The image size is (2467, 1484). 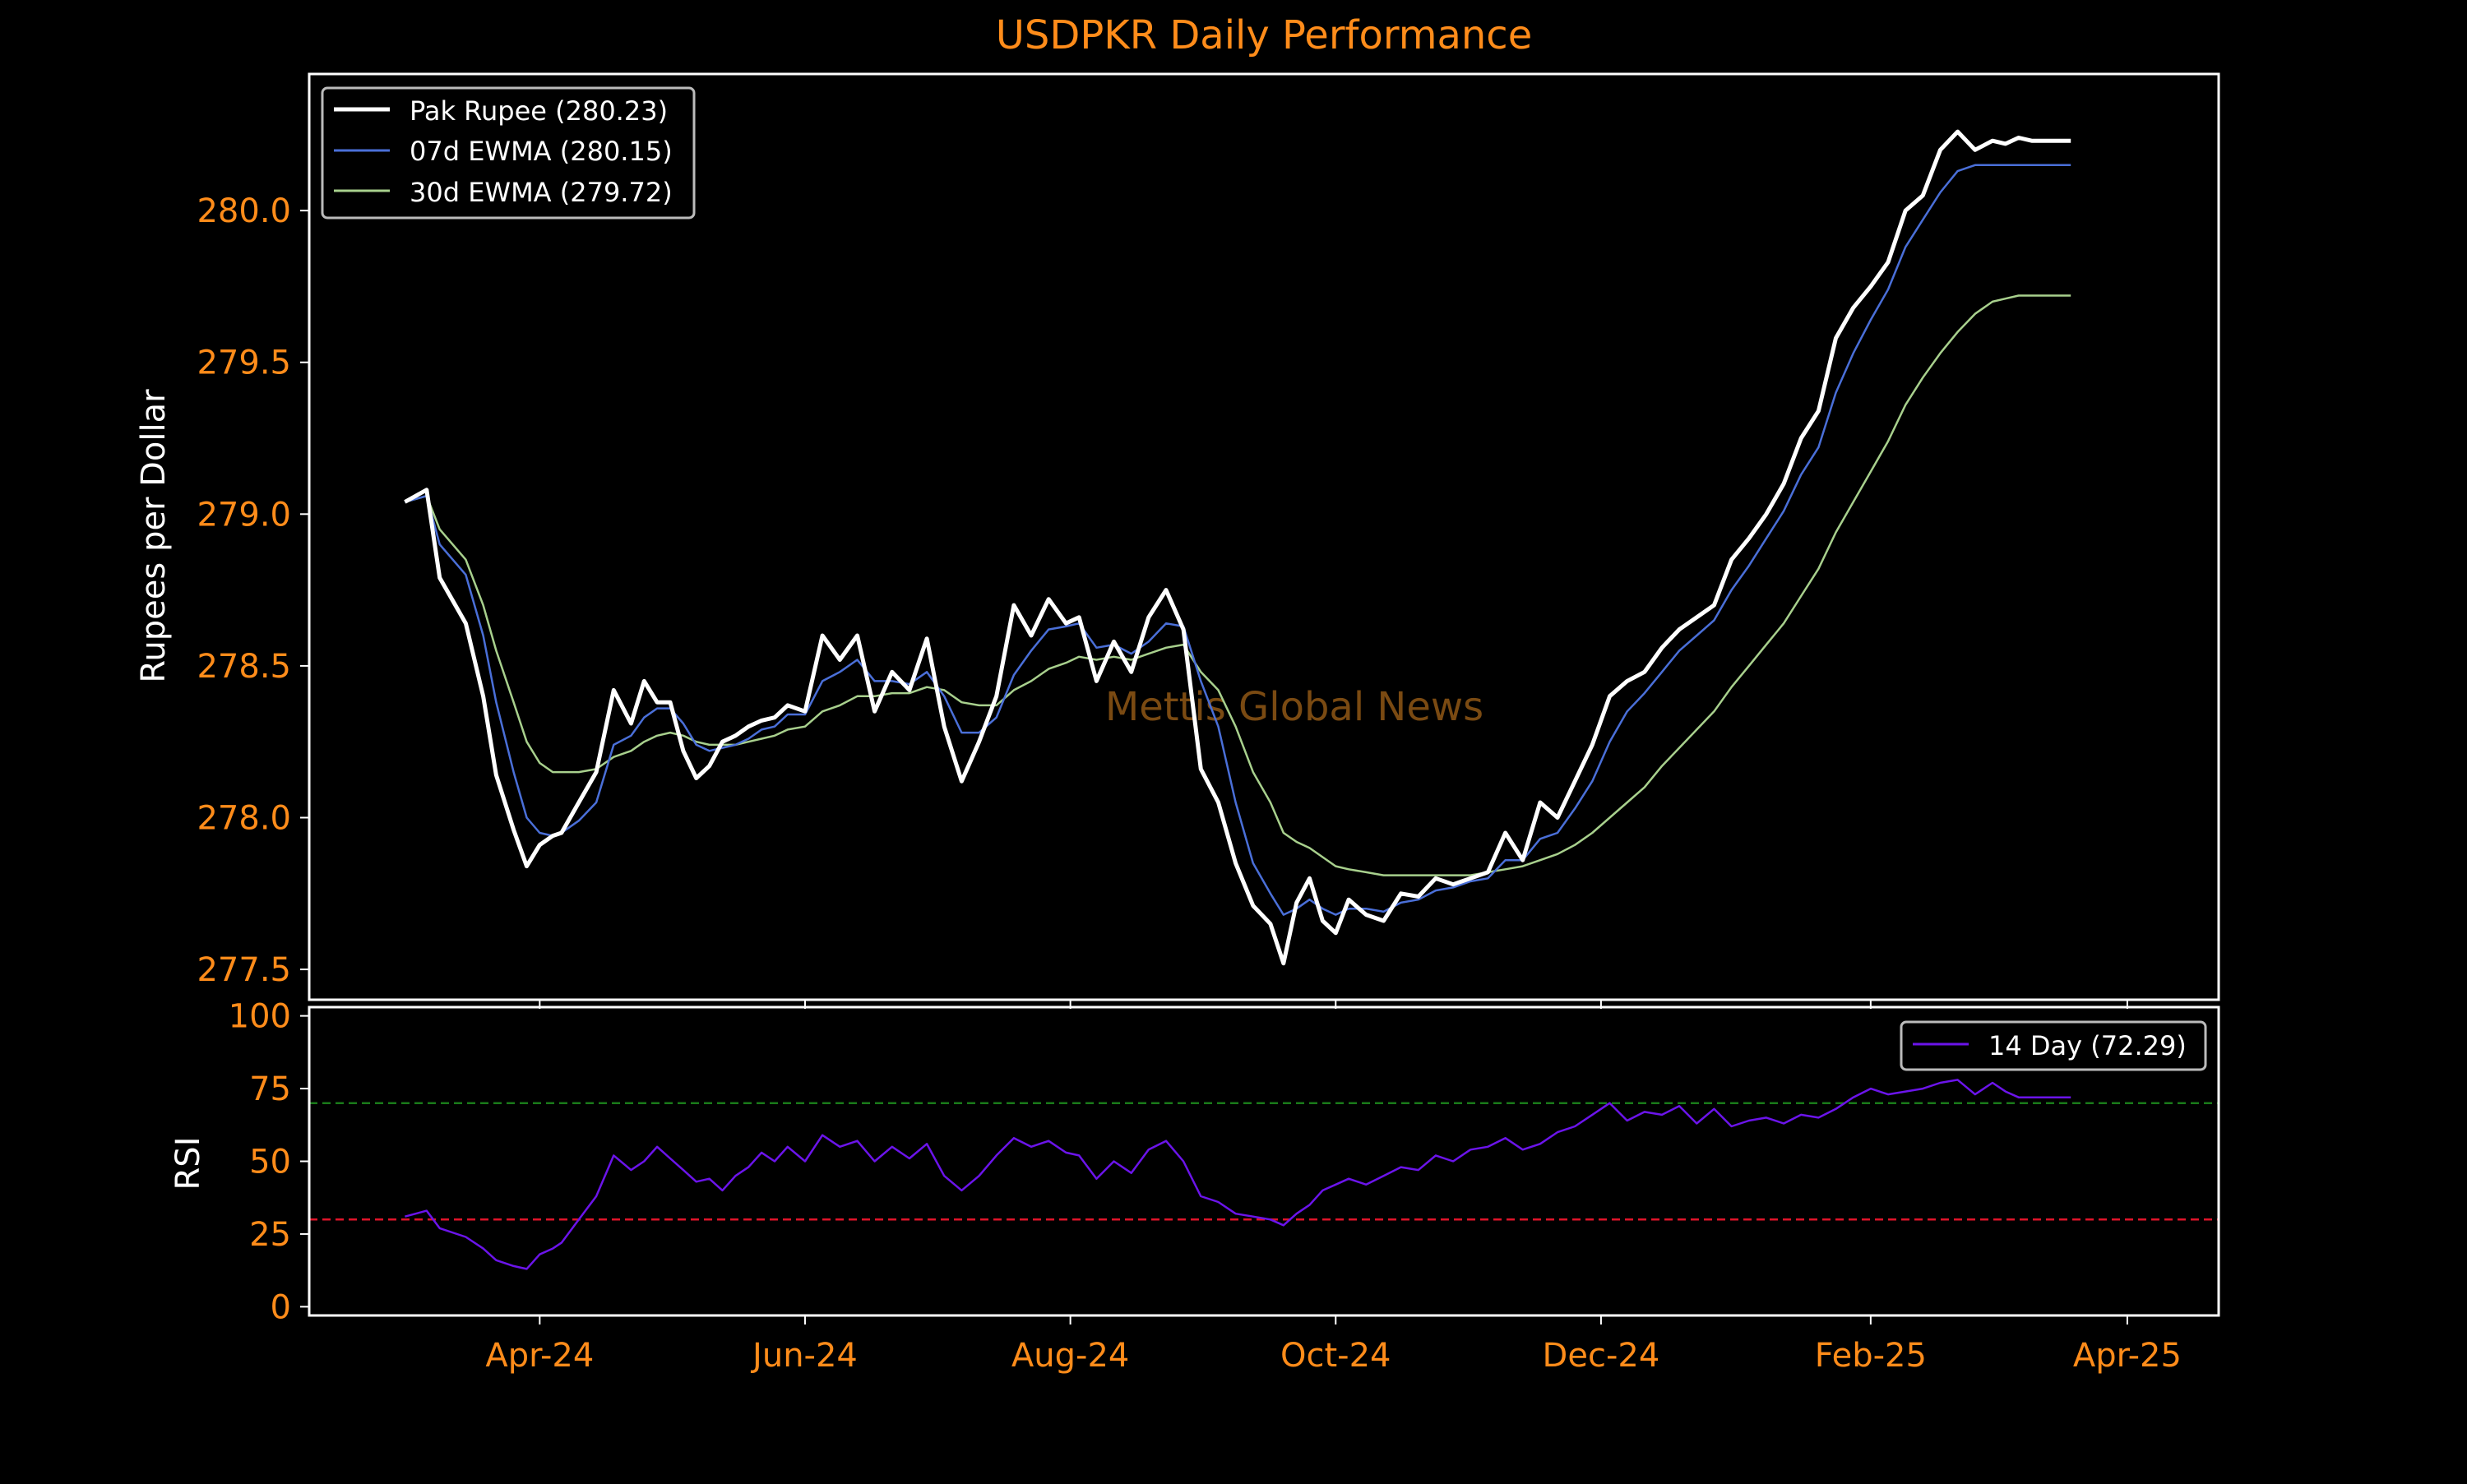 I want to click on rsi-legend: 14 Day (72.29), so click(x=2053, y=1045).